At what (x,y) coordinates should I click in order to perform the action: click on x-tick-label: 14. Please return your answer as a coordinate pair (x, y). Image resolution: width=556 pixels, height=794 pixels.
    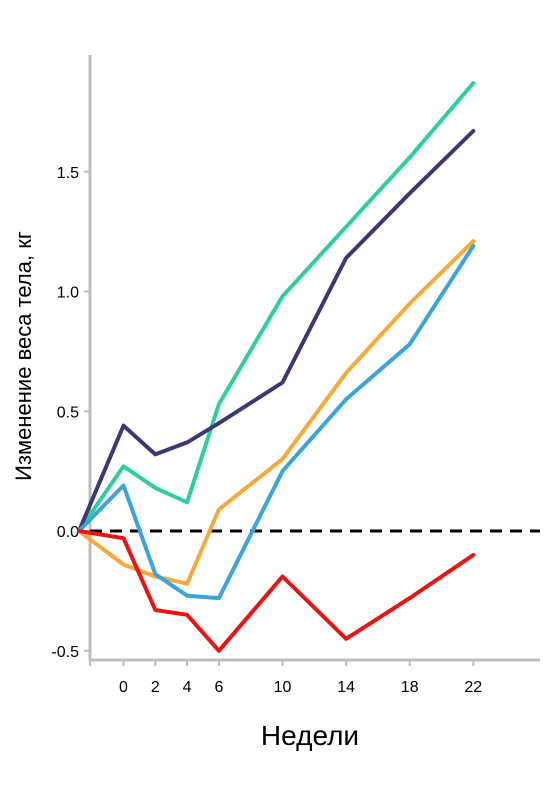
    Looking at the image, I should click on (346, 687).